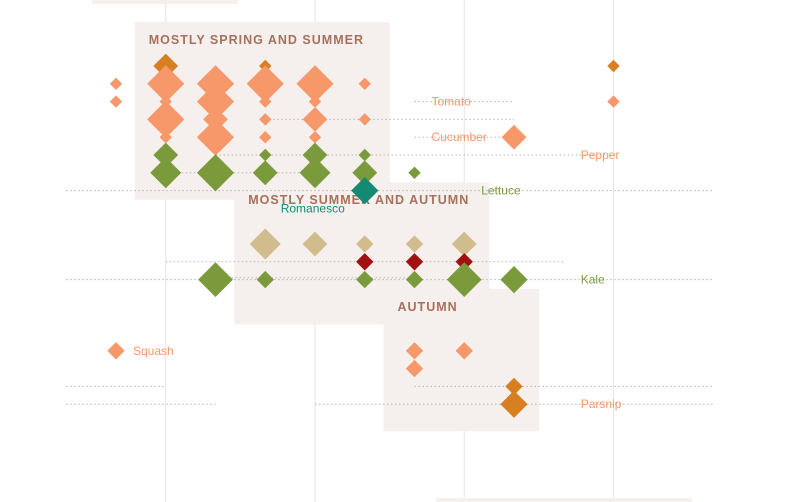  Describe the element at coordinates (153, 351) in the screenshot. I see `vegetable-label: Squash` at that location.